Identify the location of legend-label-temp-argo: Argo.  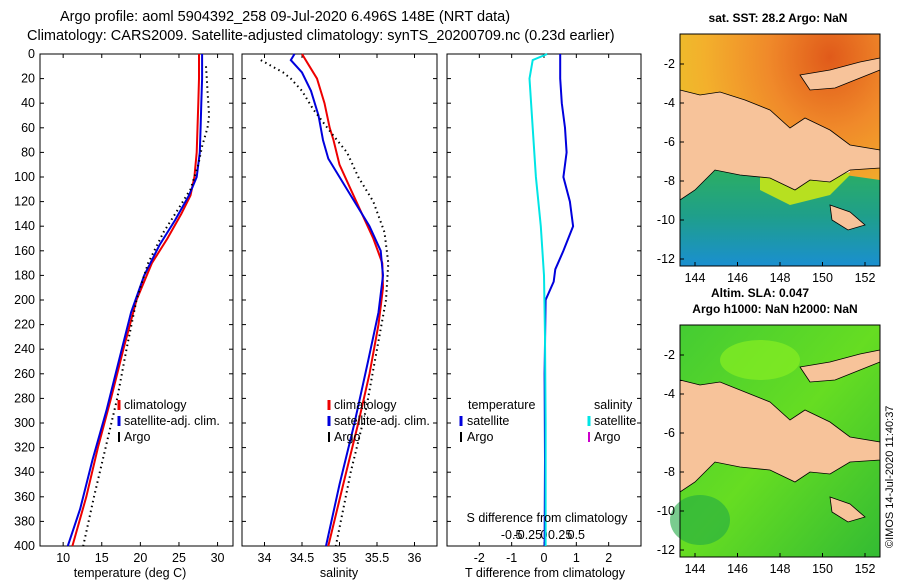
(480, 437).